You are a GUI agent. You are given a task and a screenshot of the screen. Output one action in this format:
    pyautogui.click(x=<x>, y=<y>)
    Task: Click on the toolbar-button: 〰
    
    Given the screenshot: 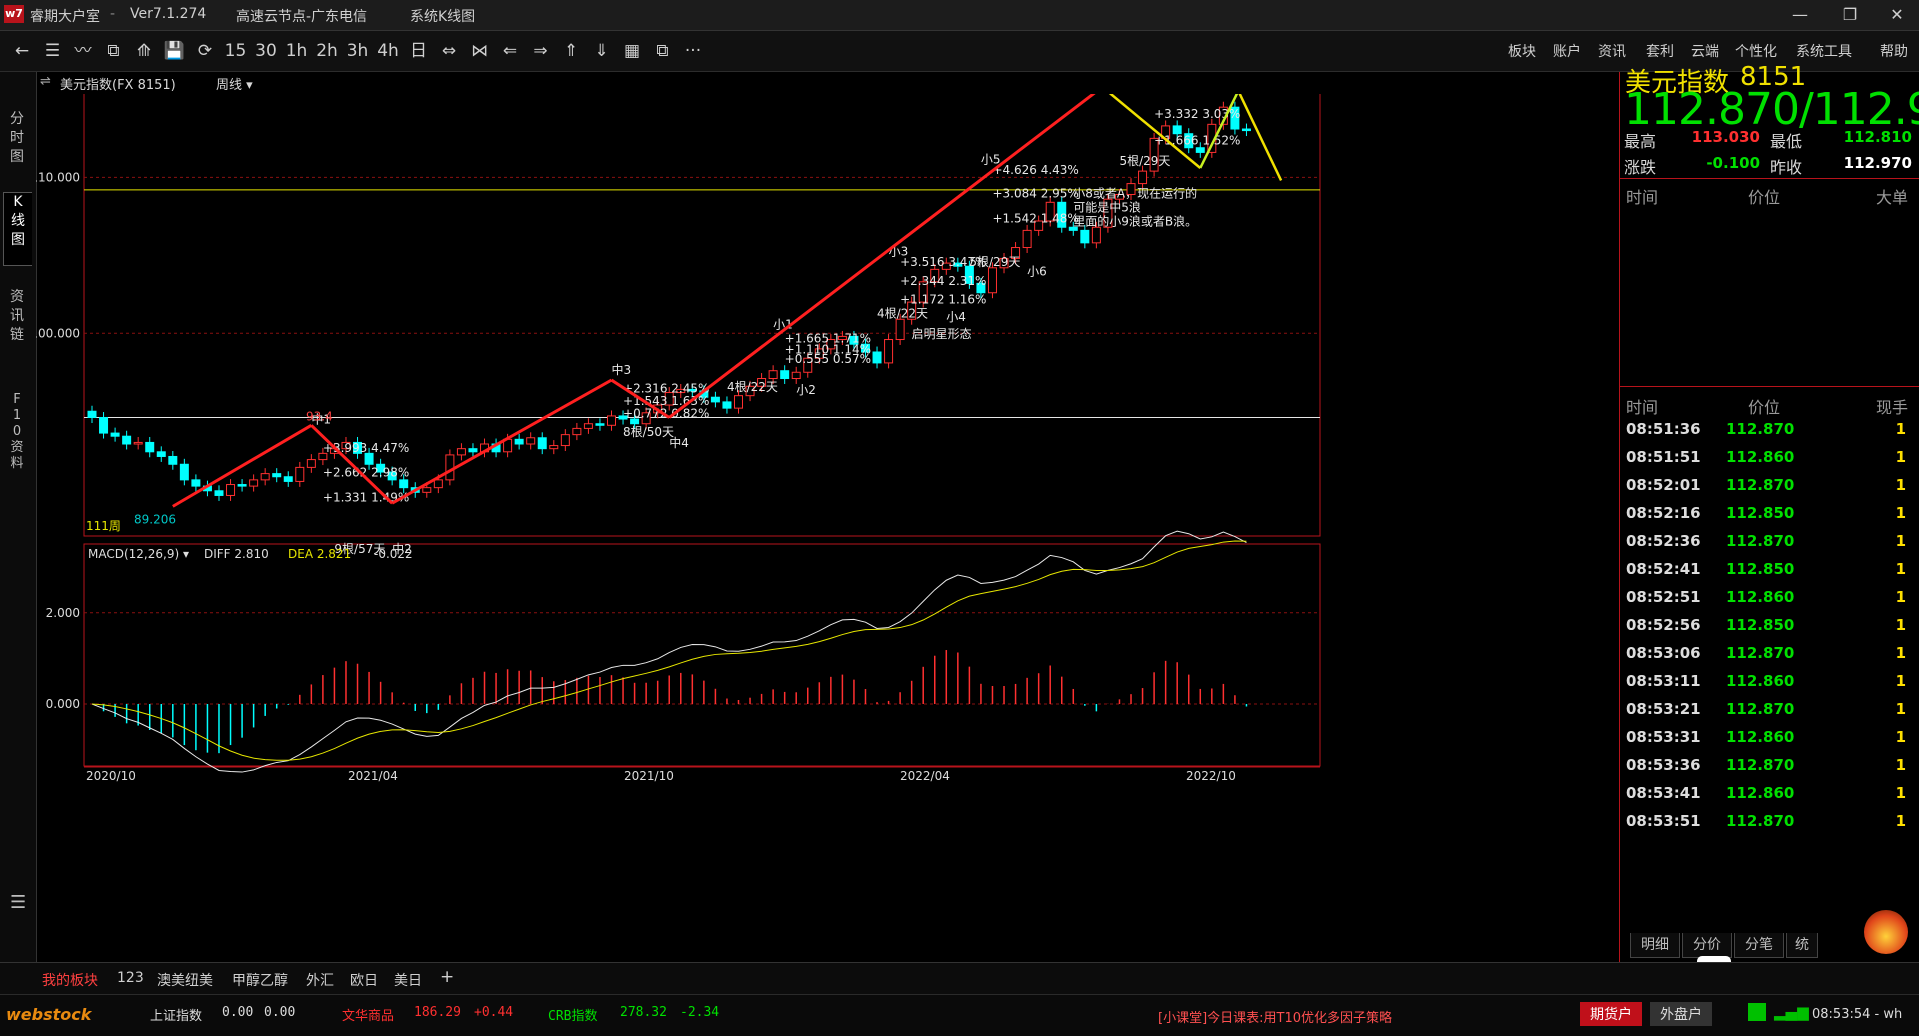 What is the action you would take?
    pyautogui.click(x=83, y=51)
    